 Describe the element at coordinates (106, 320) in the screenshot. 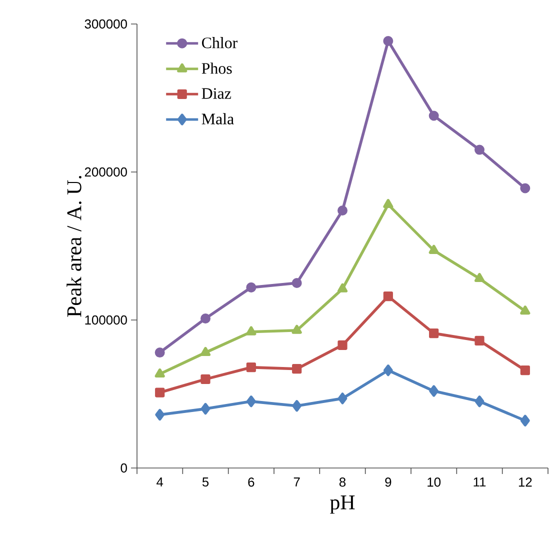

I see `y-tick-label: 100000` at that location.